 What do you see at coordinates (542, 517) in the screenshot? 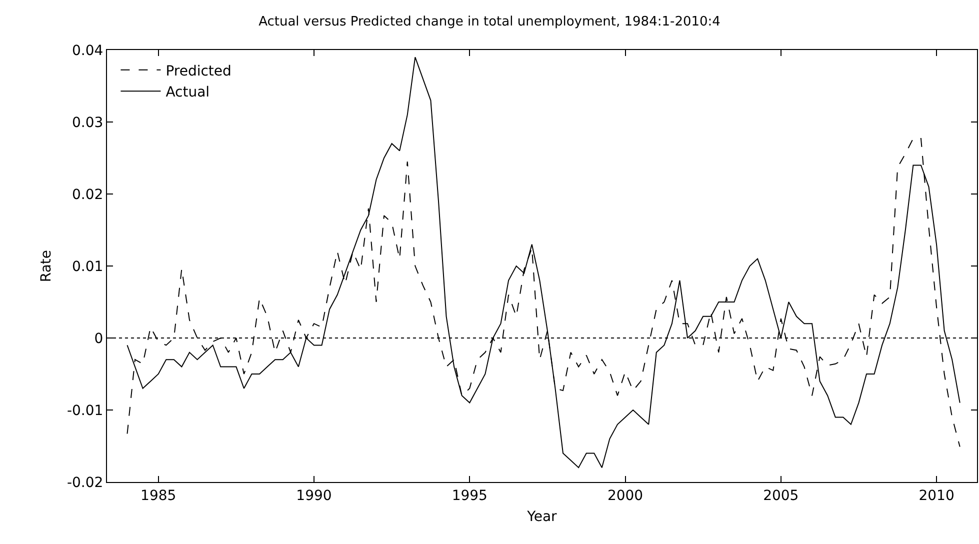
I see `x-axis-title: Year` at bounding box center [542, 517].